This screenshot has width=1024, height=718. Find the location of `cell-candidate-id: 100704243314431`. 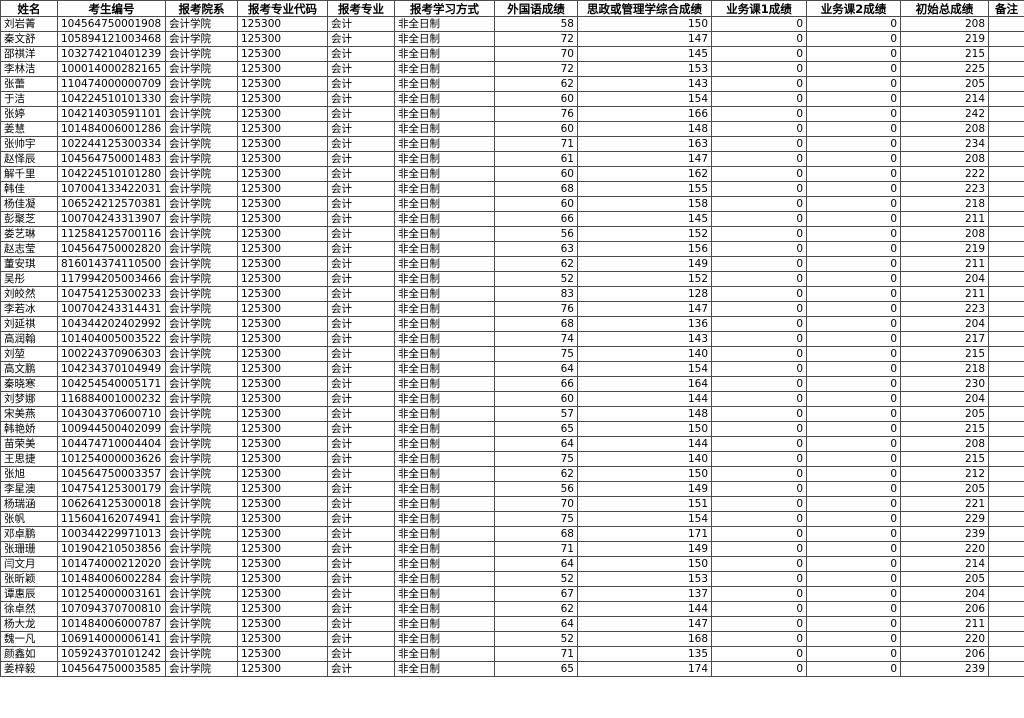

cell-candidate-id: 100704243314431 is located at coordinates (111, 309).